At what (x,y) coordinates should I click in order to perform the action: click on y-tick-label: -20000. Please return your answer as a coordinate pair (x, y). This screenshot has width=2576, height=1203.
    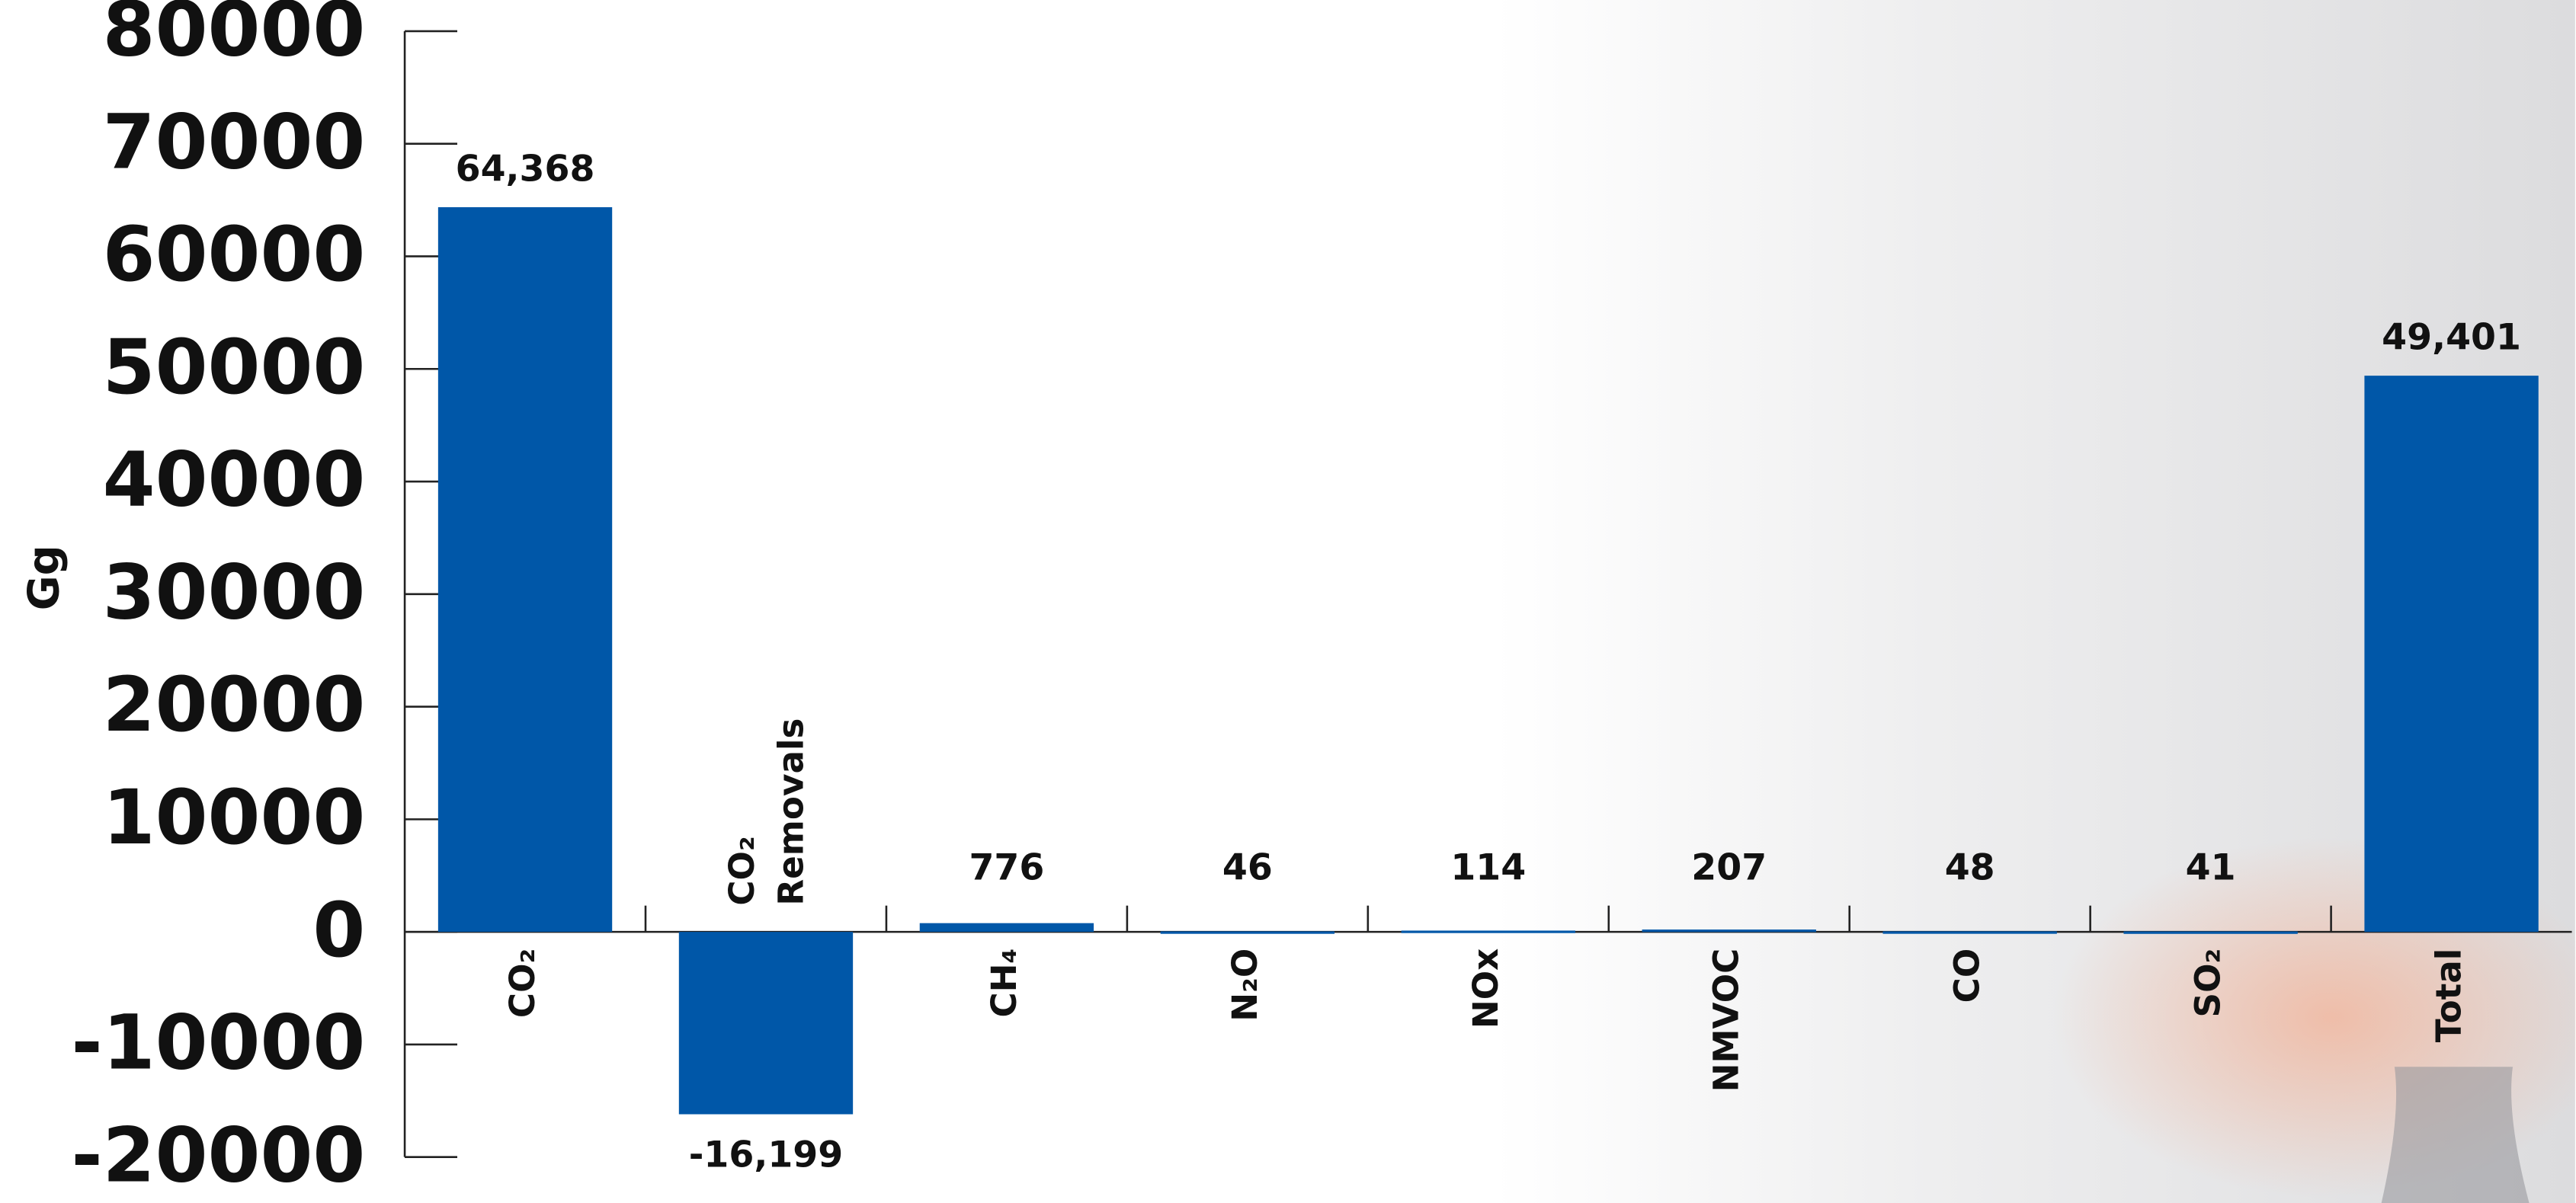
    Looking at the image, I should click on (219, 1155).